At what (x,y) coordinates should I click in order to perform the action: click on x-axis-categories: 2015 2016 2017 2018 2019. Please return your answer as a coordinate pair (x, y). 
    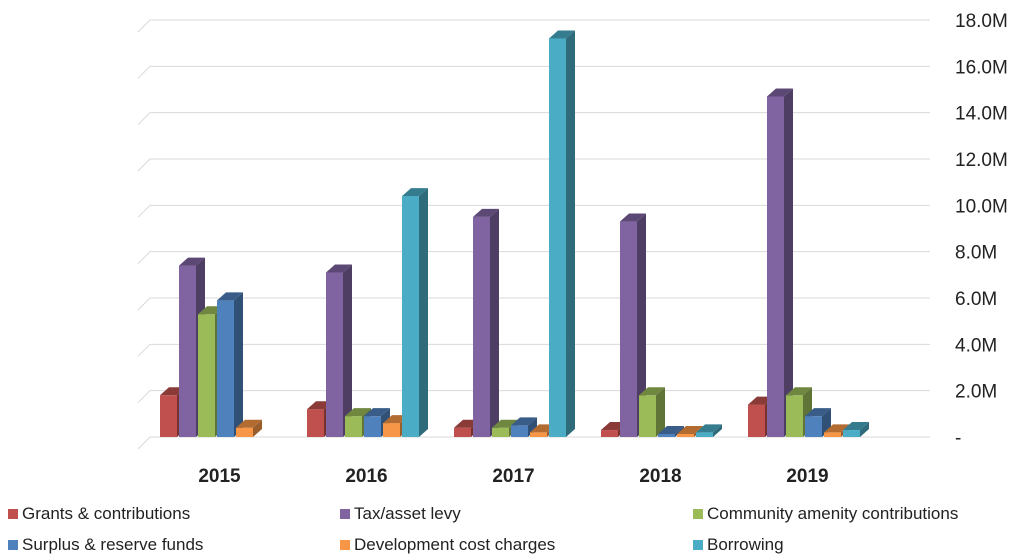
    Looking at the image, I should click on (513, 476).